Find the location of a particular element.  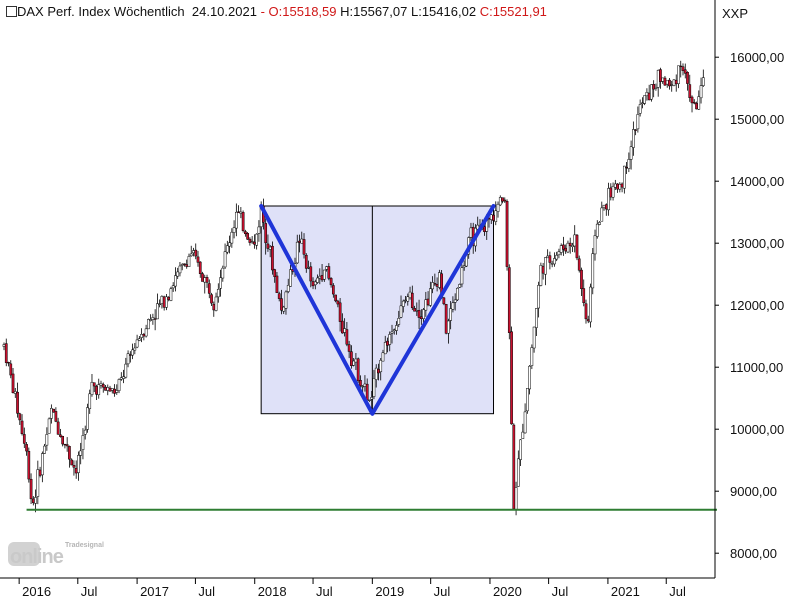

x-tick-label: 2020 is located at coordinates (507, 591).